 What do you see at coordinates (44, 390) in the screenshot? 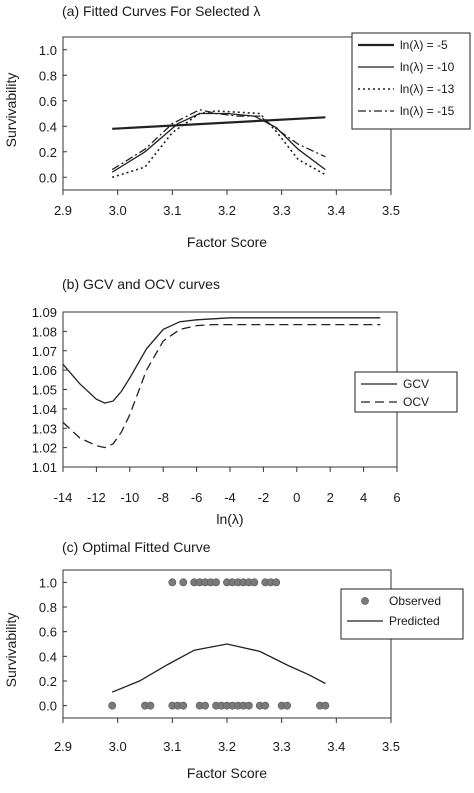
I see `y-tick-label: 1.05` at bounding box center [44, 390].